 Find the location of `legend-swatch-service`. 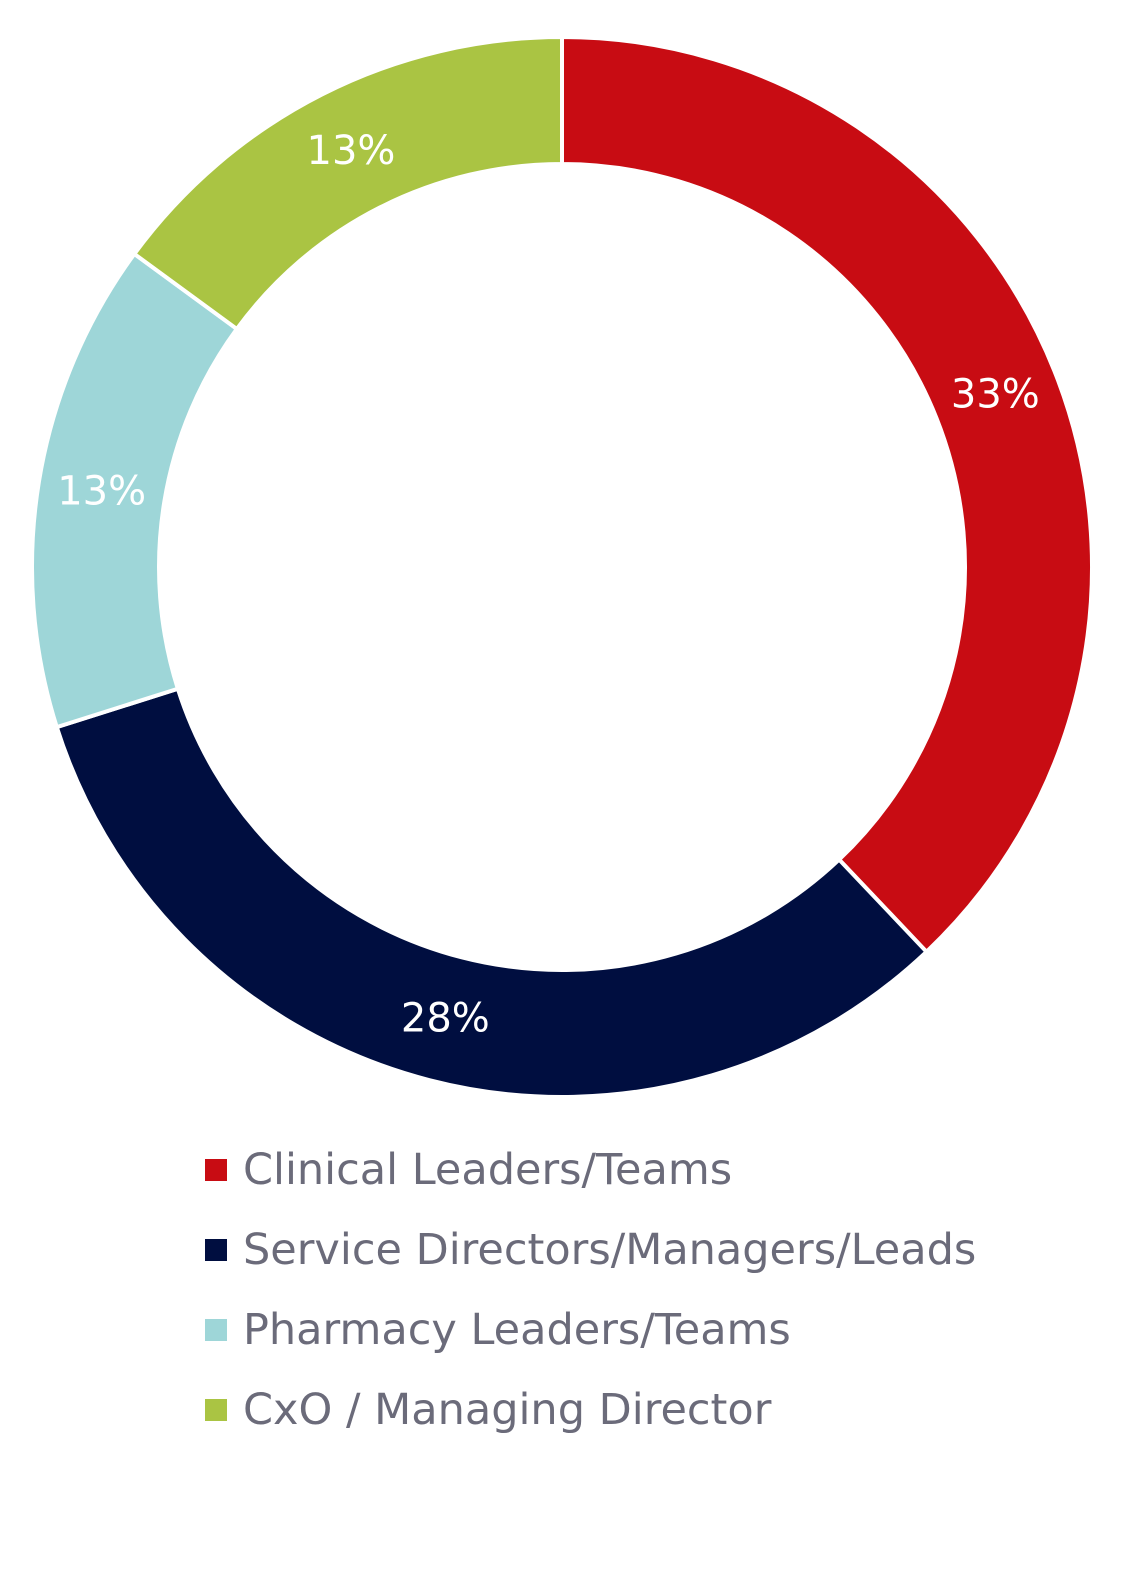

legend-swatch-service is located at coordinates (216, 1250).